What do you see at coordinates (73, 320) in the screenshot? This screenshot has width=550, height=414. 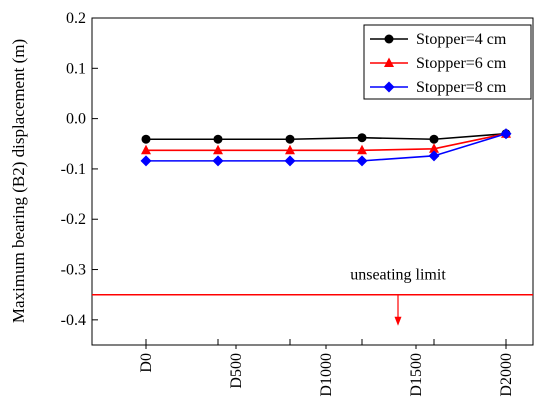 I see `y-tick-label: -0.4` at bounding box center [73, 320].